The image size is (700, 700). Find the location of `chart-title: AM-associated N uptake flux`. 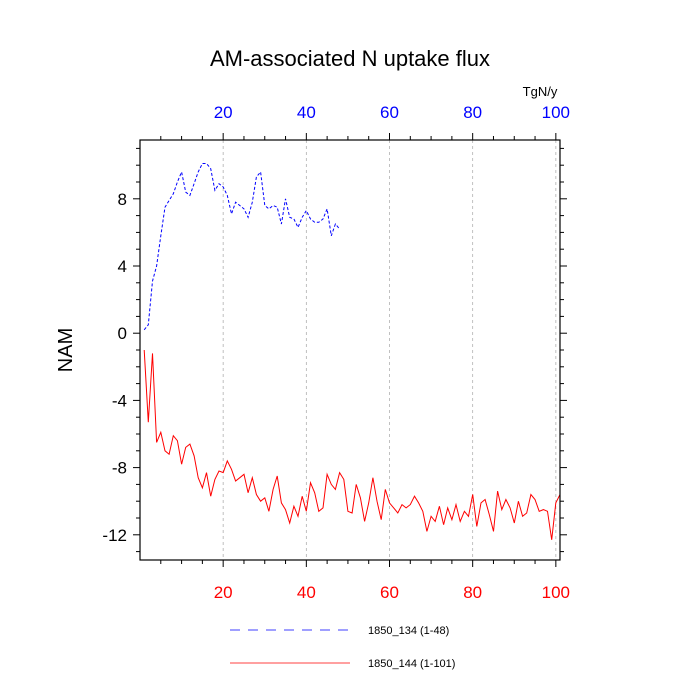

chart-title: AM-associated N uptake flux is located at coordinates (350, 58).